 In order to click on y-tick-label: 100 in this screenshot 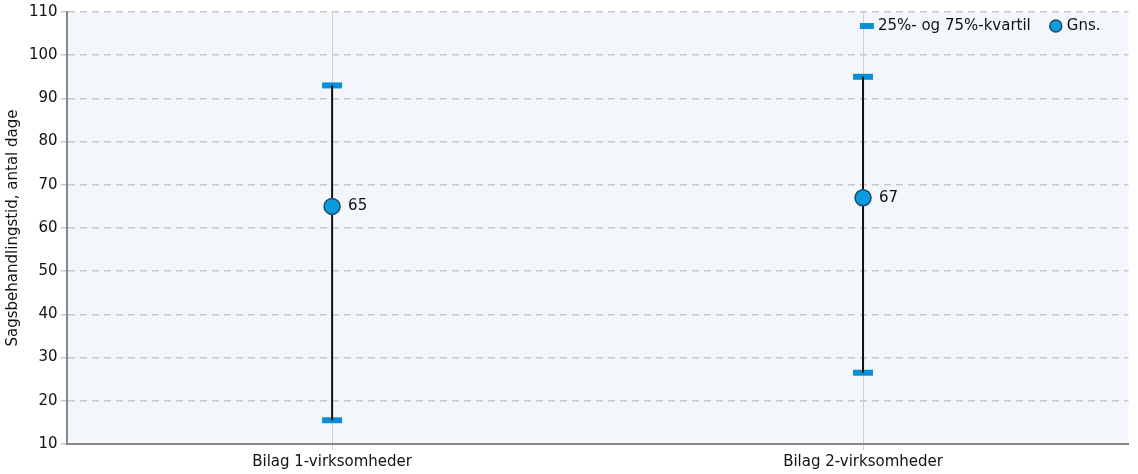, I will do `click(43, 54)`.